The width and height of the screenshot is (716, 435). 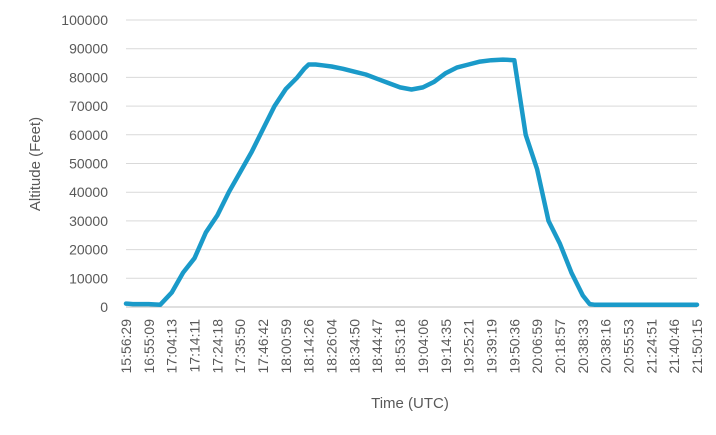 I want to click on x-tick-label: 17:24:18, so click(x=217, y=346).